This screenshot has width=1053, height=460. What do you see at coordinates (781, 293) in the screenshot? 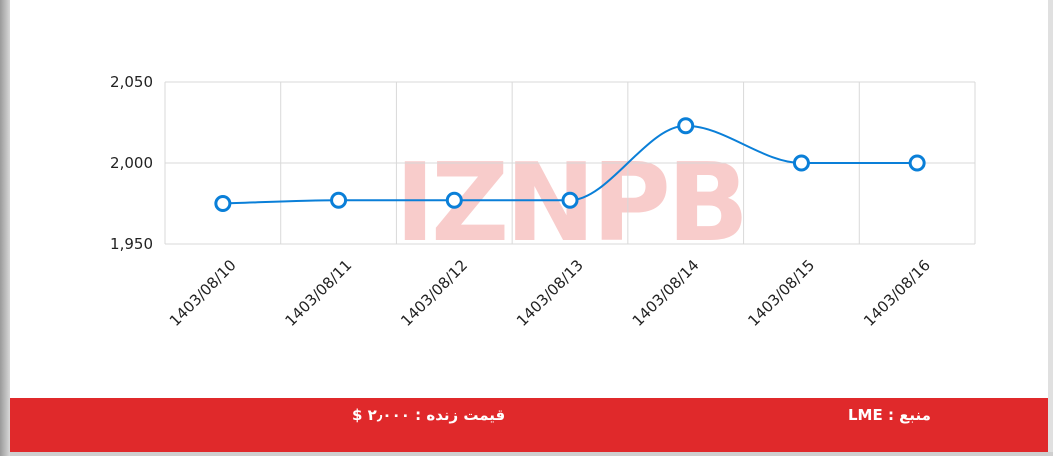
I see `x-tick-label: 1403/08/15` at bounding box center [781, 293].